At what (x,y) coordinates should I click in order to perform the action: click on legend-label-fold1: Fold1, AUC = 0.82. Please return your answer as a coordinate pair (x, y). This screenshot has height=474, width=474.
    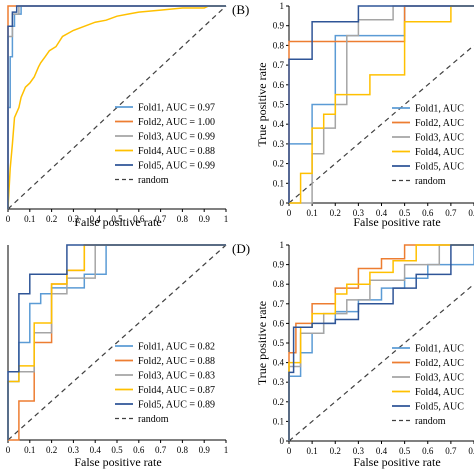
    Looking at the image, I should click on (176, 347).